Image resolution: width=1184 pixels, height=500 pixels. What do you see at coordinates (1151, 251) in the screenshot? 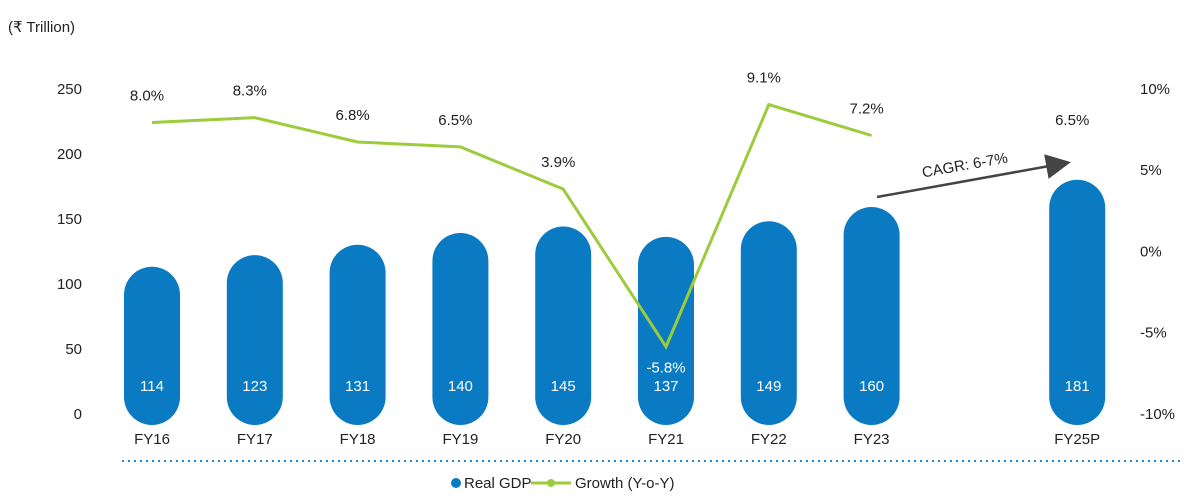
I see `y2-tick-label: 0%` at bounding box center [1151, 251].